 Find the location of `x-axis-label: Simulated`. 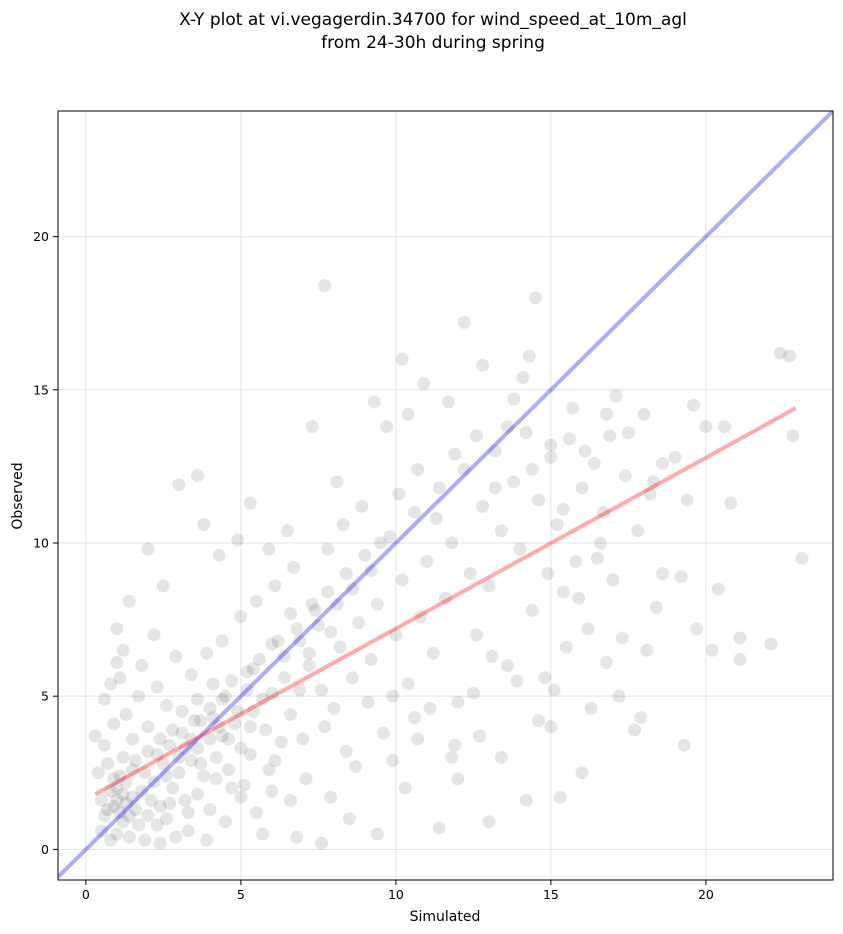

x-axis-label: Simulated is located at coordinates (445, 917).